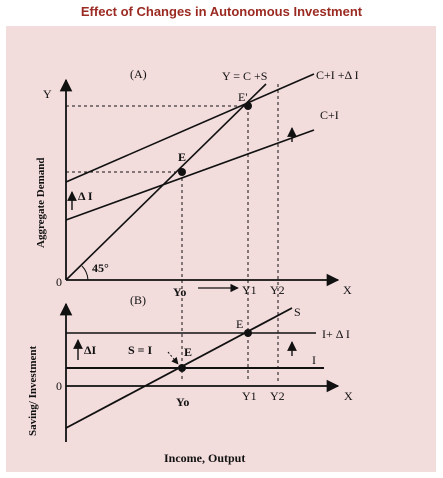 Image resolution: width=443 pixels, height=478 pixels. Describe the element at coordinates (249, 396) in the screenshot. I see `bottom-tick-y1: Y1` at that location.